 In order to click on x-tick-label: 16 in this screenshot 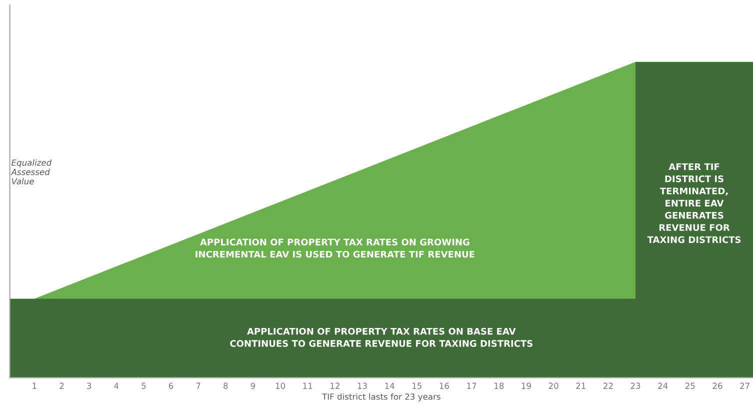, I will do `click(445, 385)`.